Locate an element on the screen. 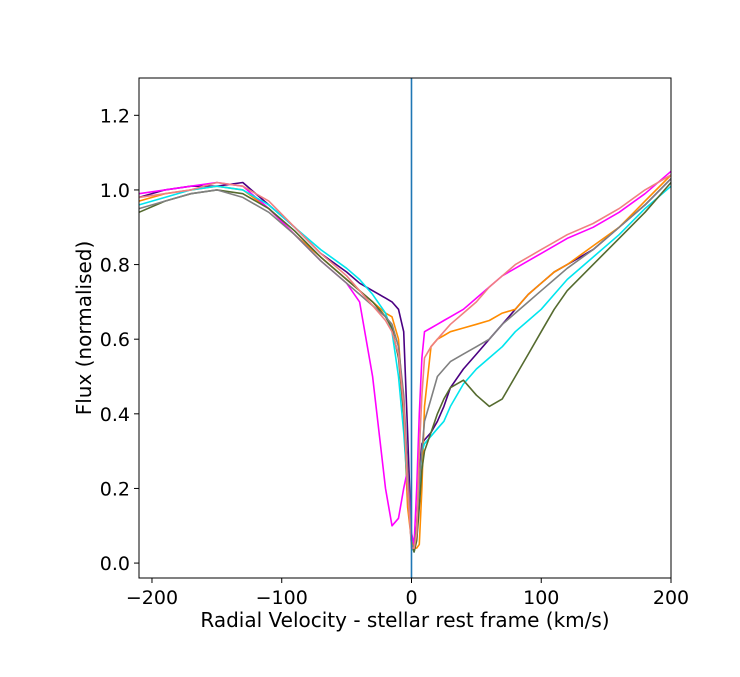 The image size is (740, 677). x-tick-label: 100 is located at coordinates (541, 598).